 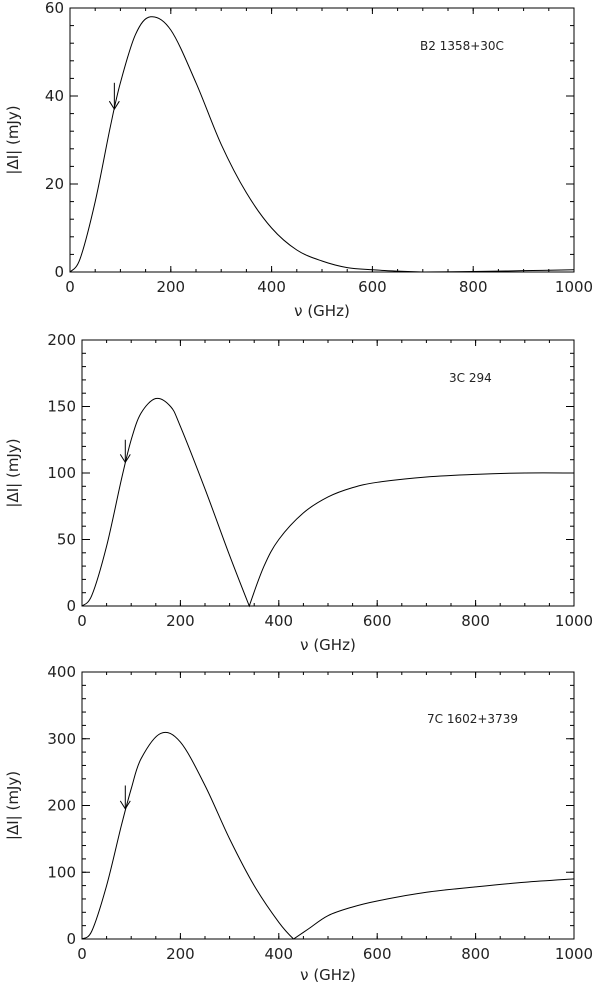 I want to click on y-tick-label: 150, so click(x=61, y=407).